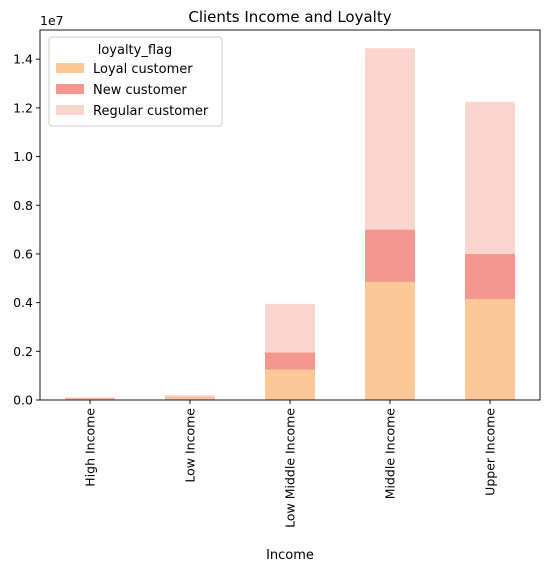 This screenshot has height=572, width=547. I want to click on y-tick-label: 0.6, so click(23, 253).